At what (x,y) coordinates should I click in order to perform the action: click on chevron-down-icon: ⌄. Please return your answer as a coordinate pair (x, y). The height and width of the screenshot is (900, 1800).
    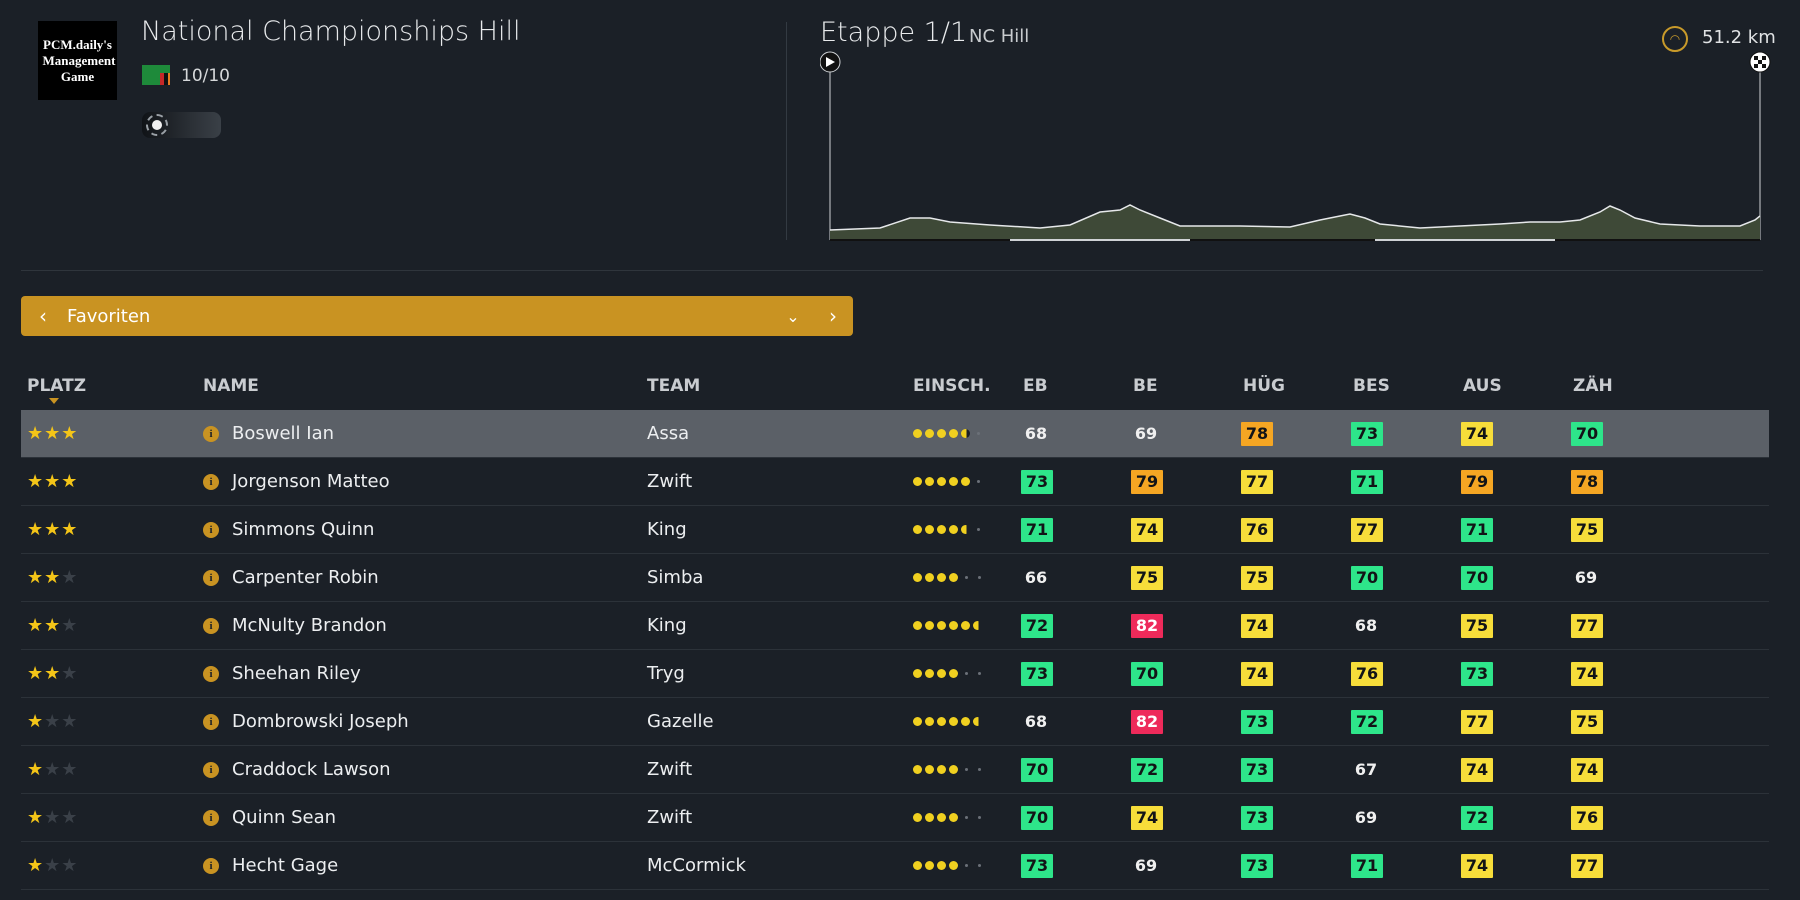
    Looking at the image, I should click on (793, 316).